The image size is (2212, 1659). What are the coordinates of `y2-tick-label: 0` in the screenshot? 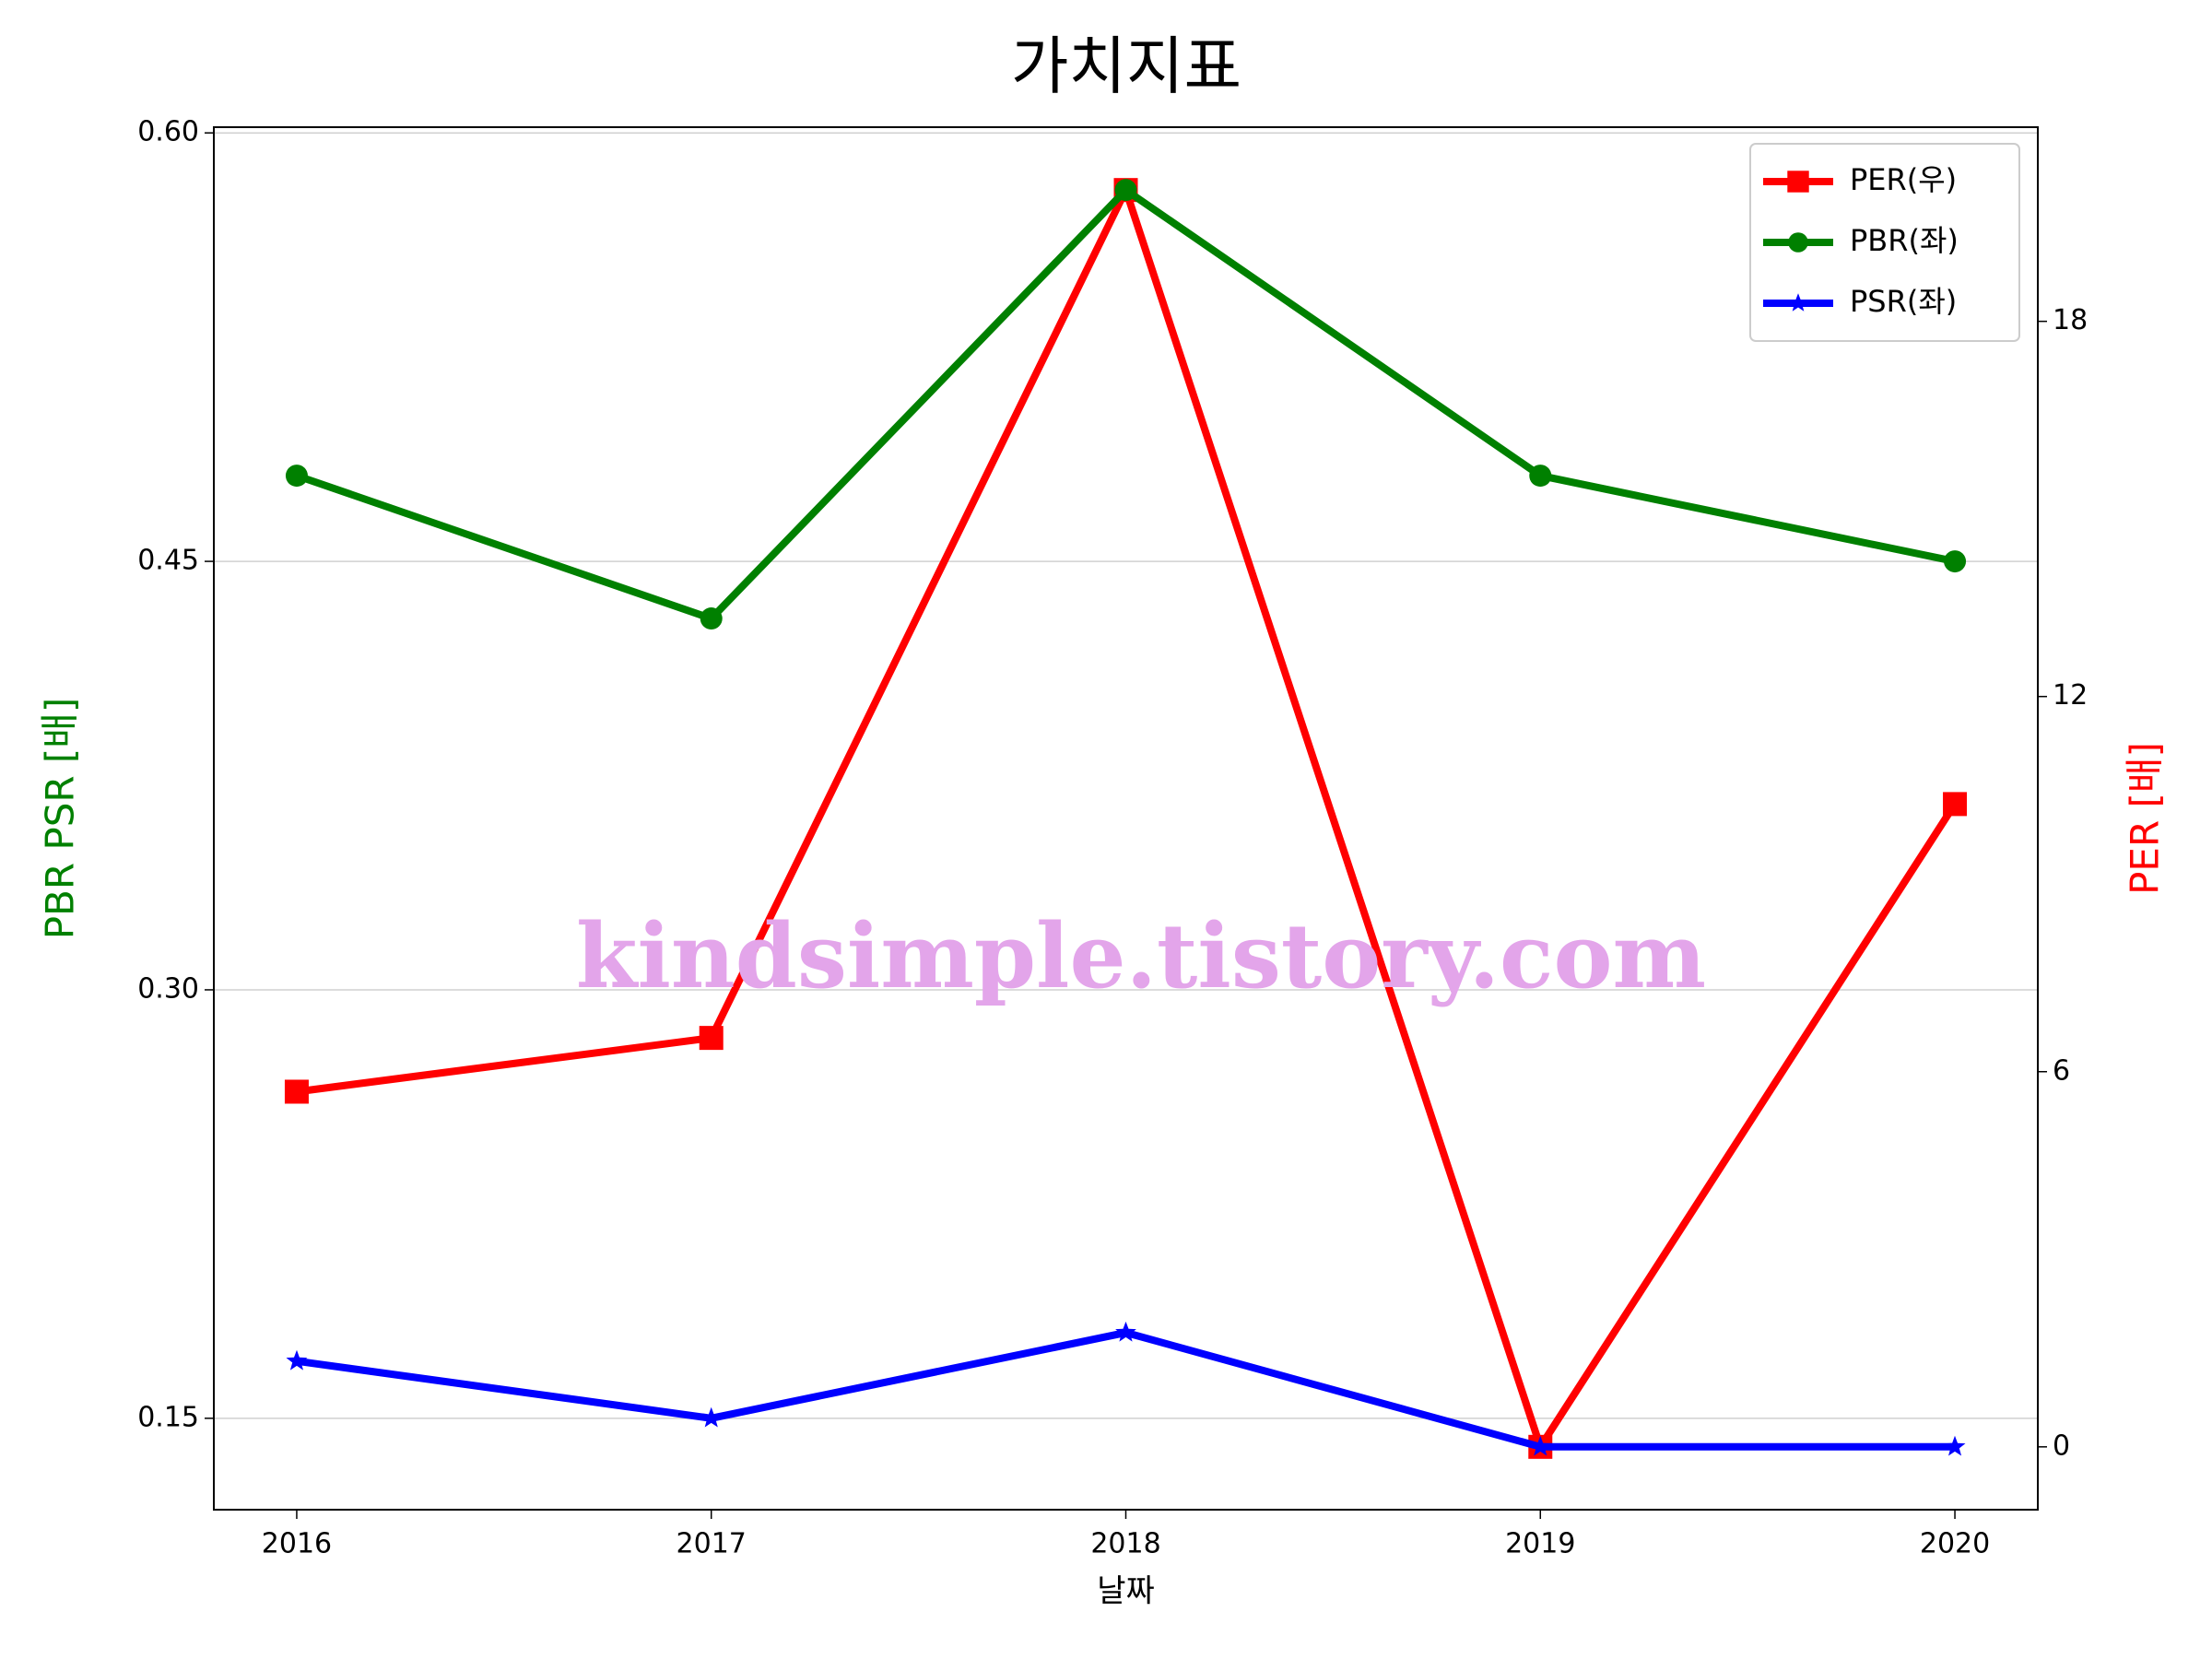 It's located at (2061, 1446).